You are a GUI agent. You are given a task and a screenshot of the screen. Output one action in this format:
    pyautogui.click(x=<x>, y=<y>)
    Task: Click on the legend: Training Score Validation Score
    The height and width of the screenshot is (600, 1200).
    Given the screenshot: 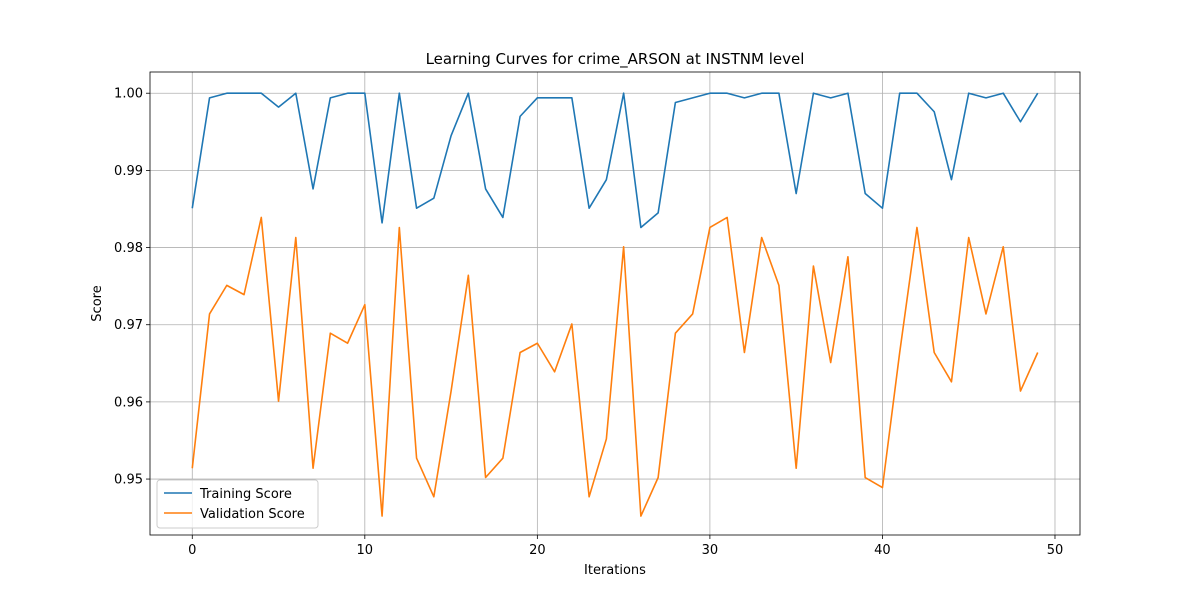 What is the action you would take?
    pyautogui.click(x=237, y=504)
    